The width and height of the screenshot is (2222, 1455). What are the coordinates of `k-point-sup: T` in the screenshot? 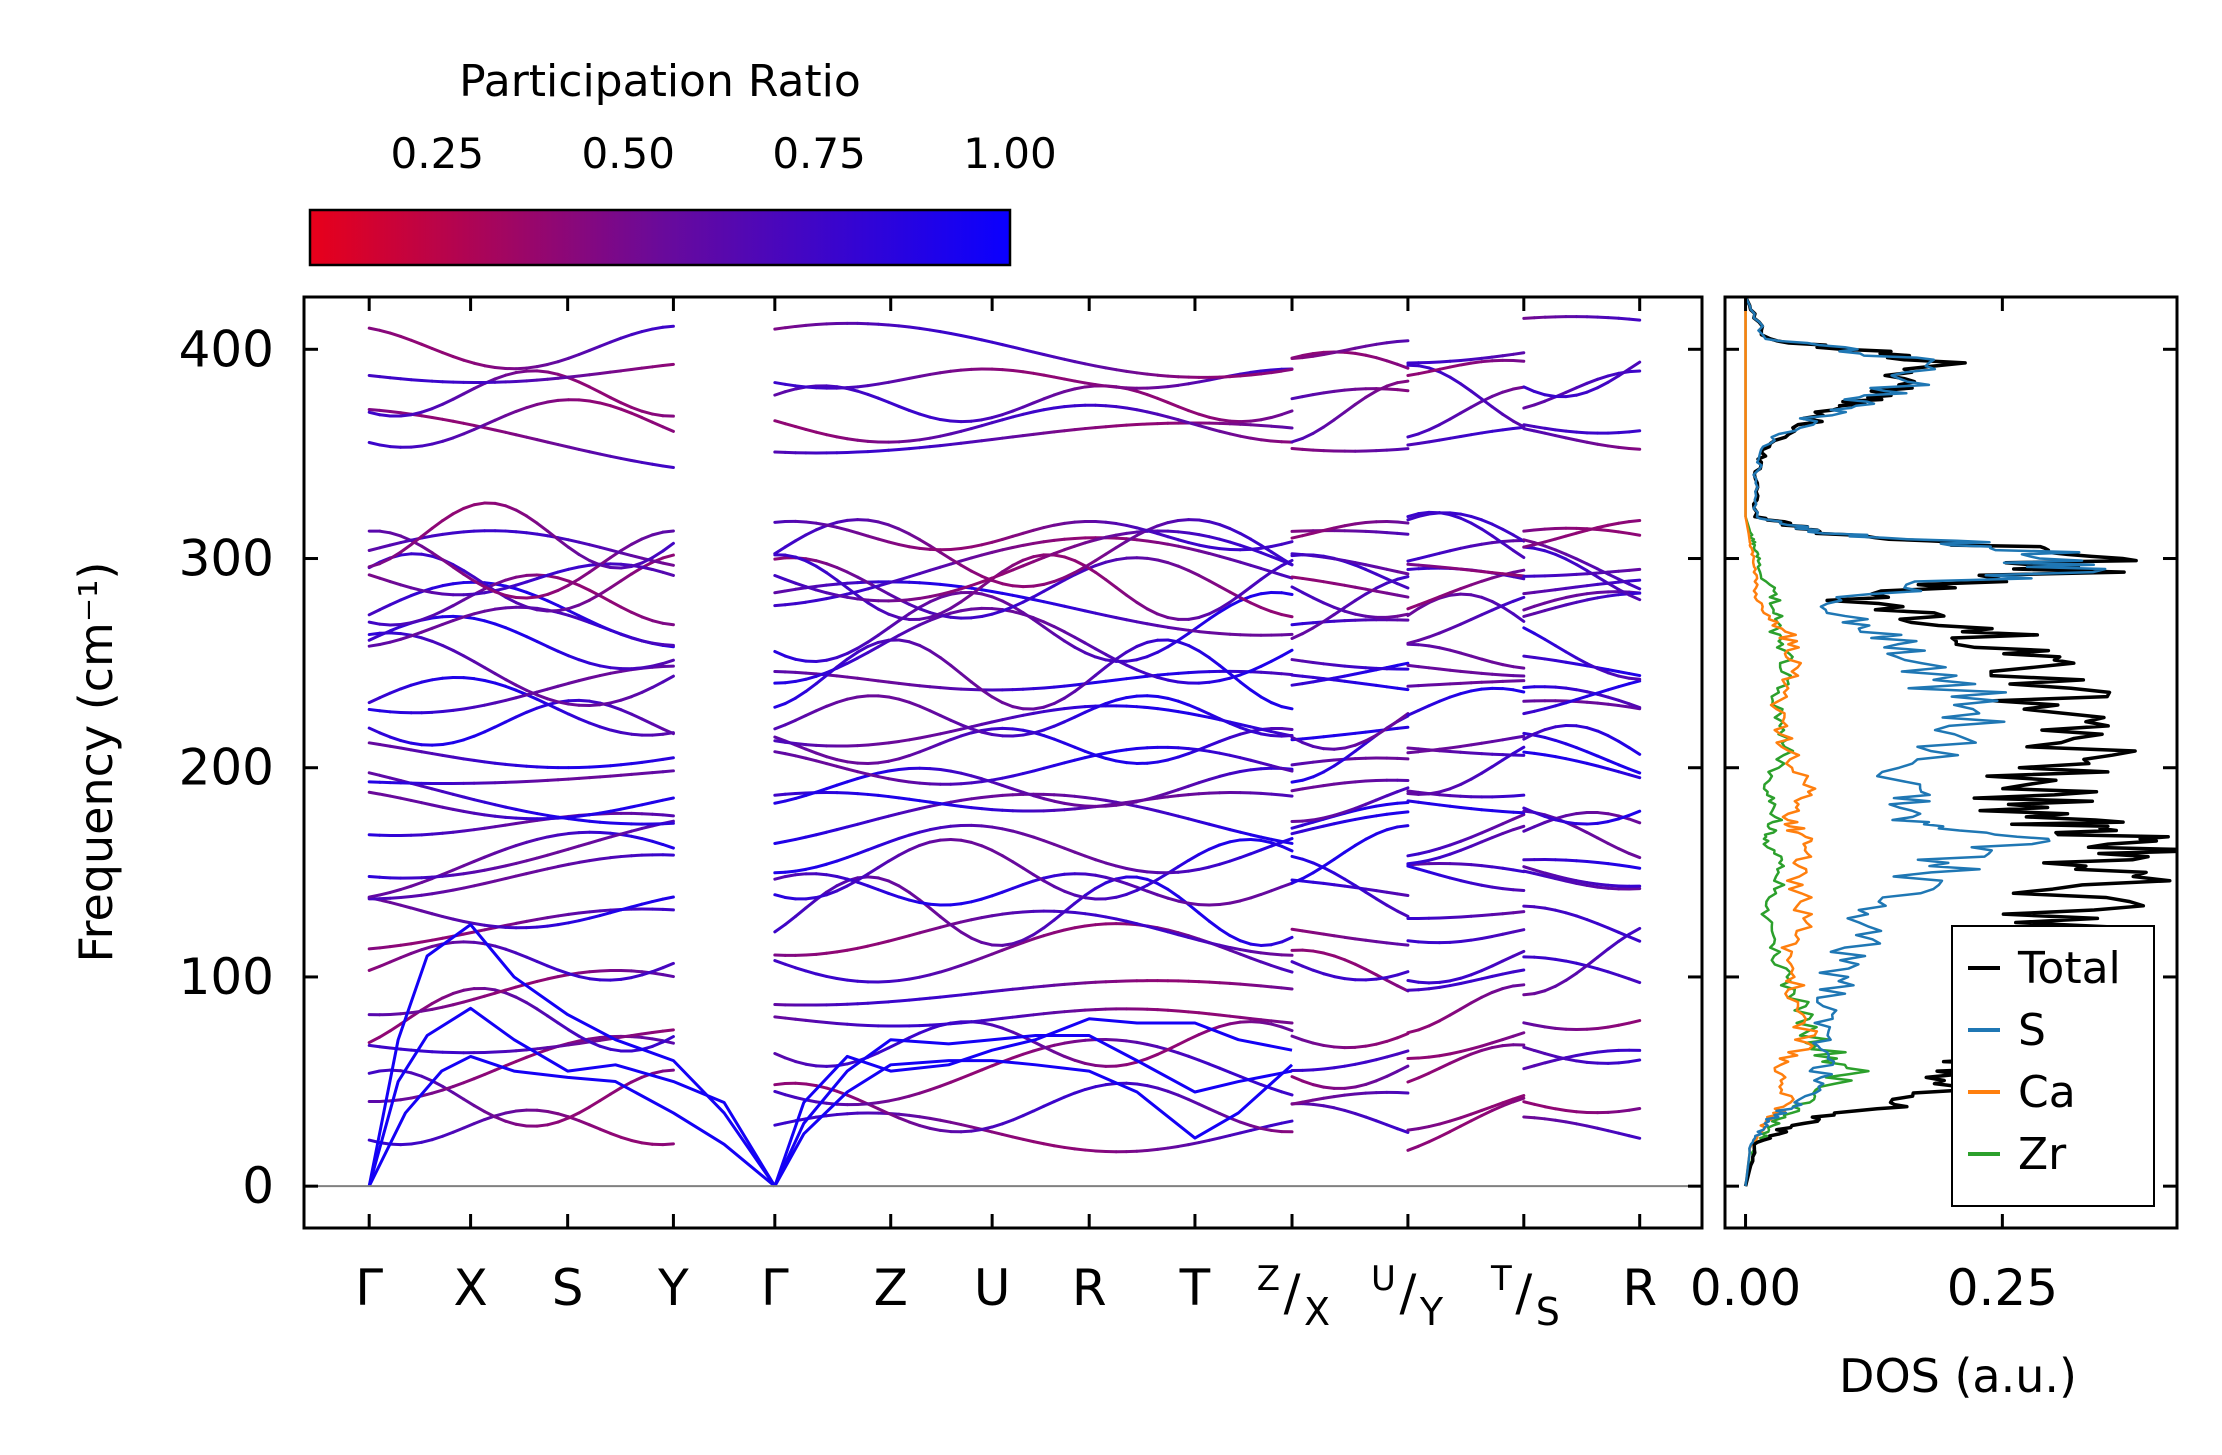 It's located at (1501, 1279).